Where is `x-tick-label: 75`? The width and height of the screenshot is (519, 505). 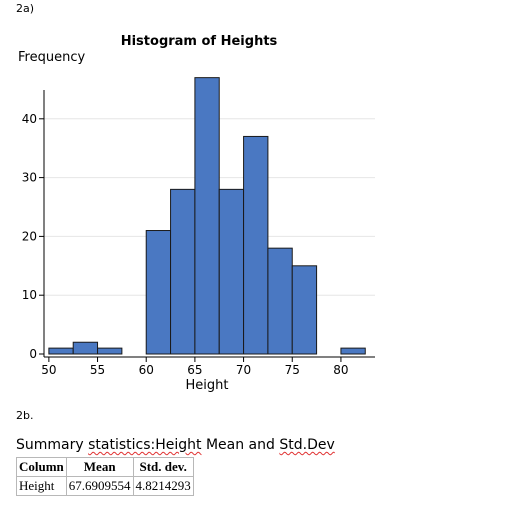 x-tick-label: 75 is located at coordinates (292, 370).